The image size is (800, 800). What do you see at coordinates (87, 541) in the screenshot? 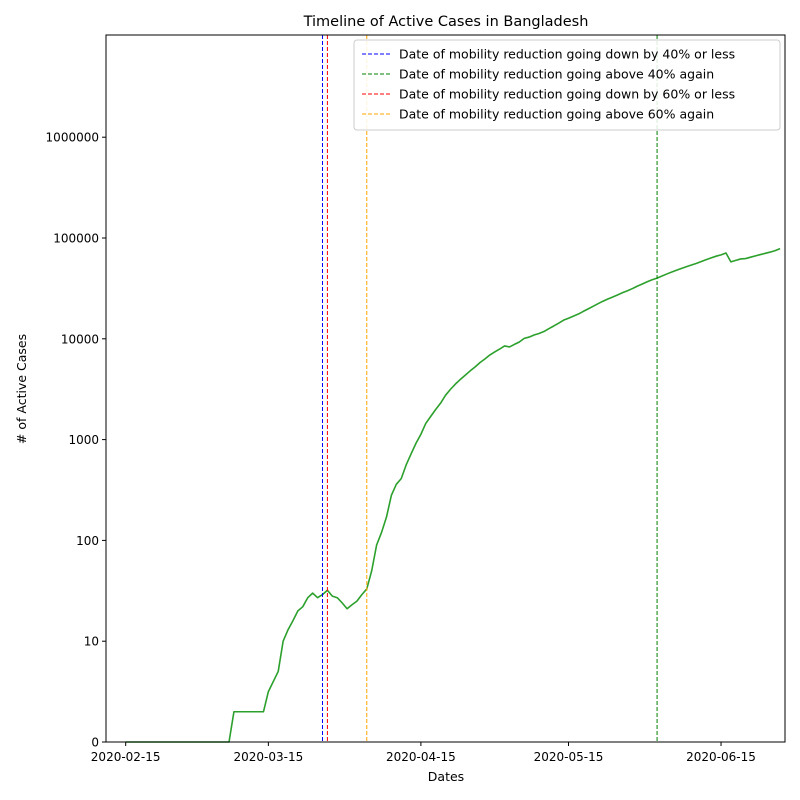
I see `y-tick-label: 100` at bounding box center [87, 541].